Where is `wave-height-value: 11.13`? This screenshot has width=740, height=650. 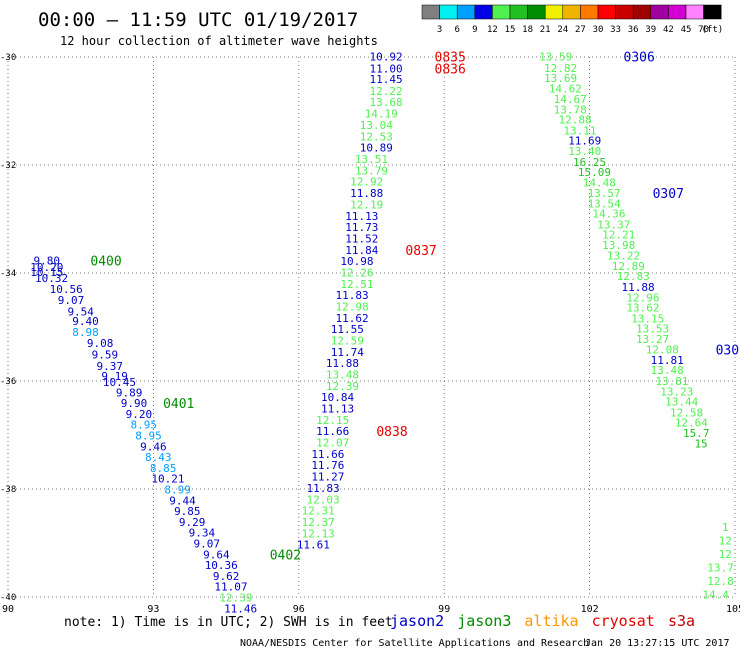
wave-height-value: 11.13 is located at coordinates (361, 216).